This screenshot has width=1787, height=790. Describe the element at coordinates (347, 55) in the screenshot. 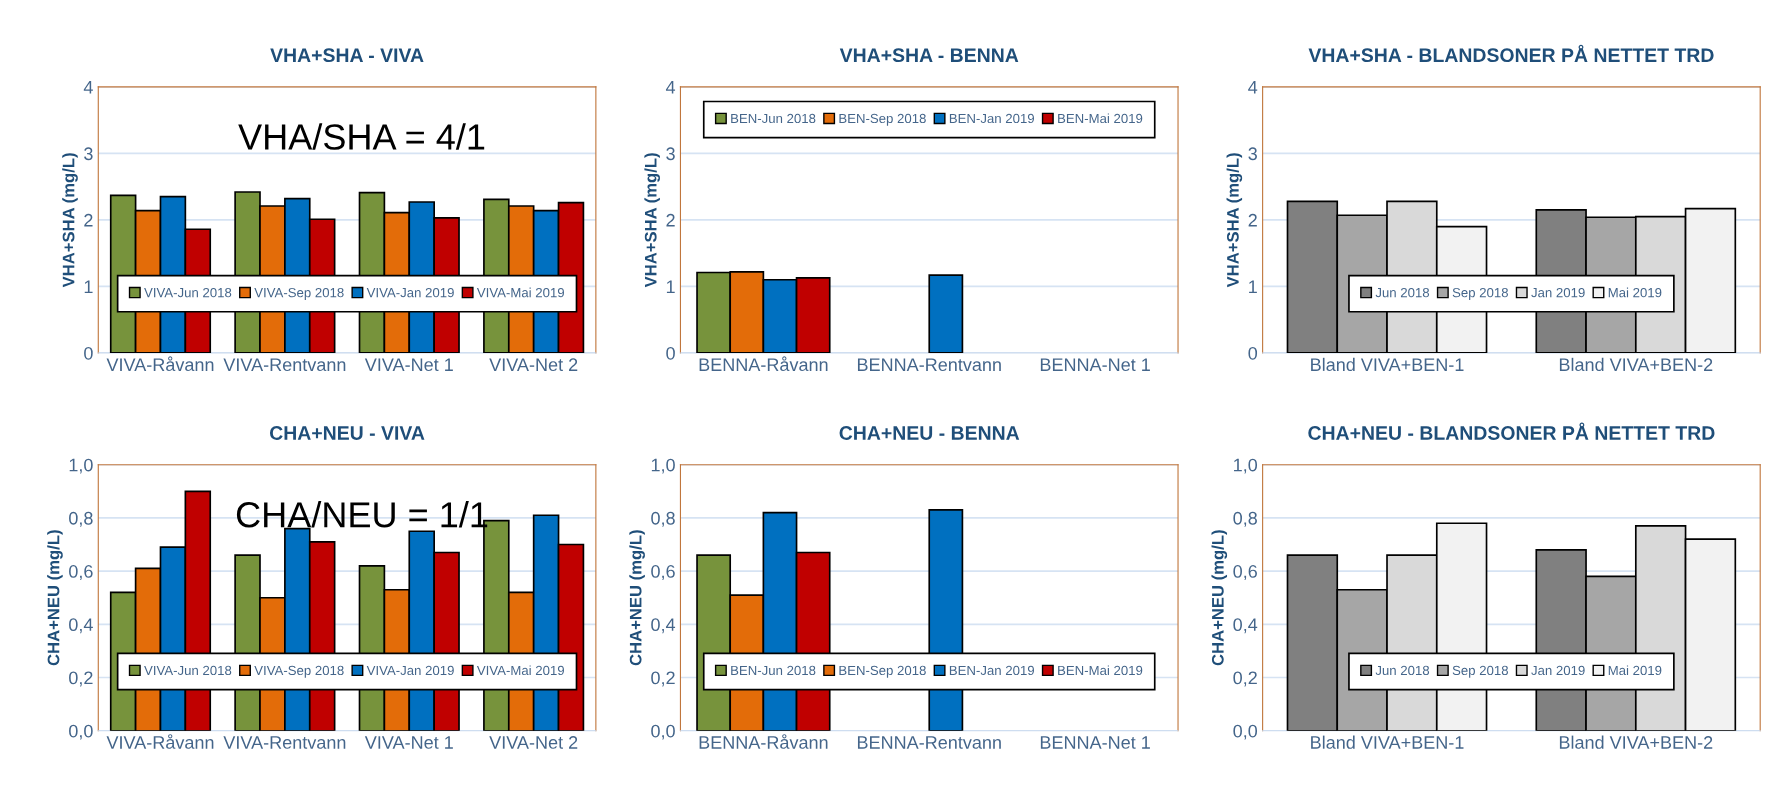

I see `chart-title: VHA+SHA - VIVA` at that location.